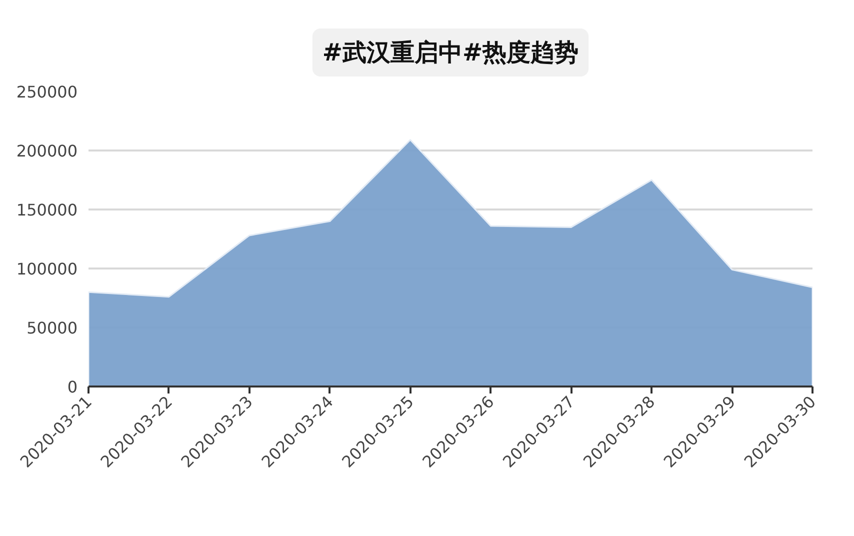 The height and width of the screenshot is (536, 854). What do you see at coordinates (47, 151) in the screenshot?
I see `y-tick-label: 200000` at bounding box center [47, 151].